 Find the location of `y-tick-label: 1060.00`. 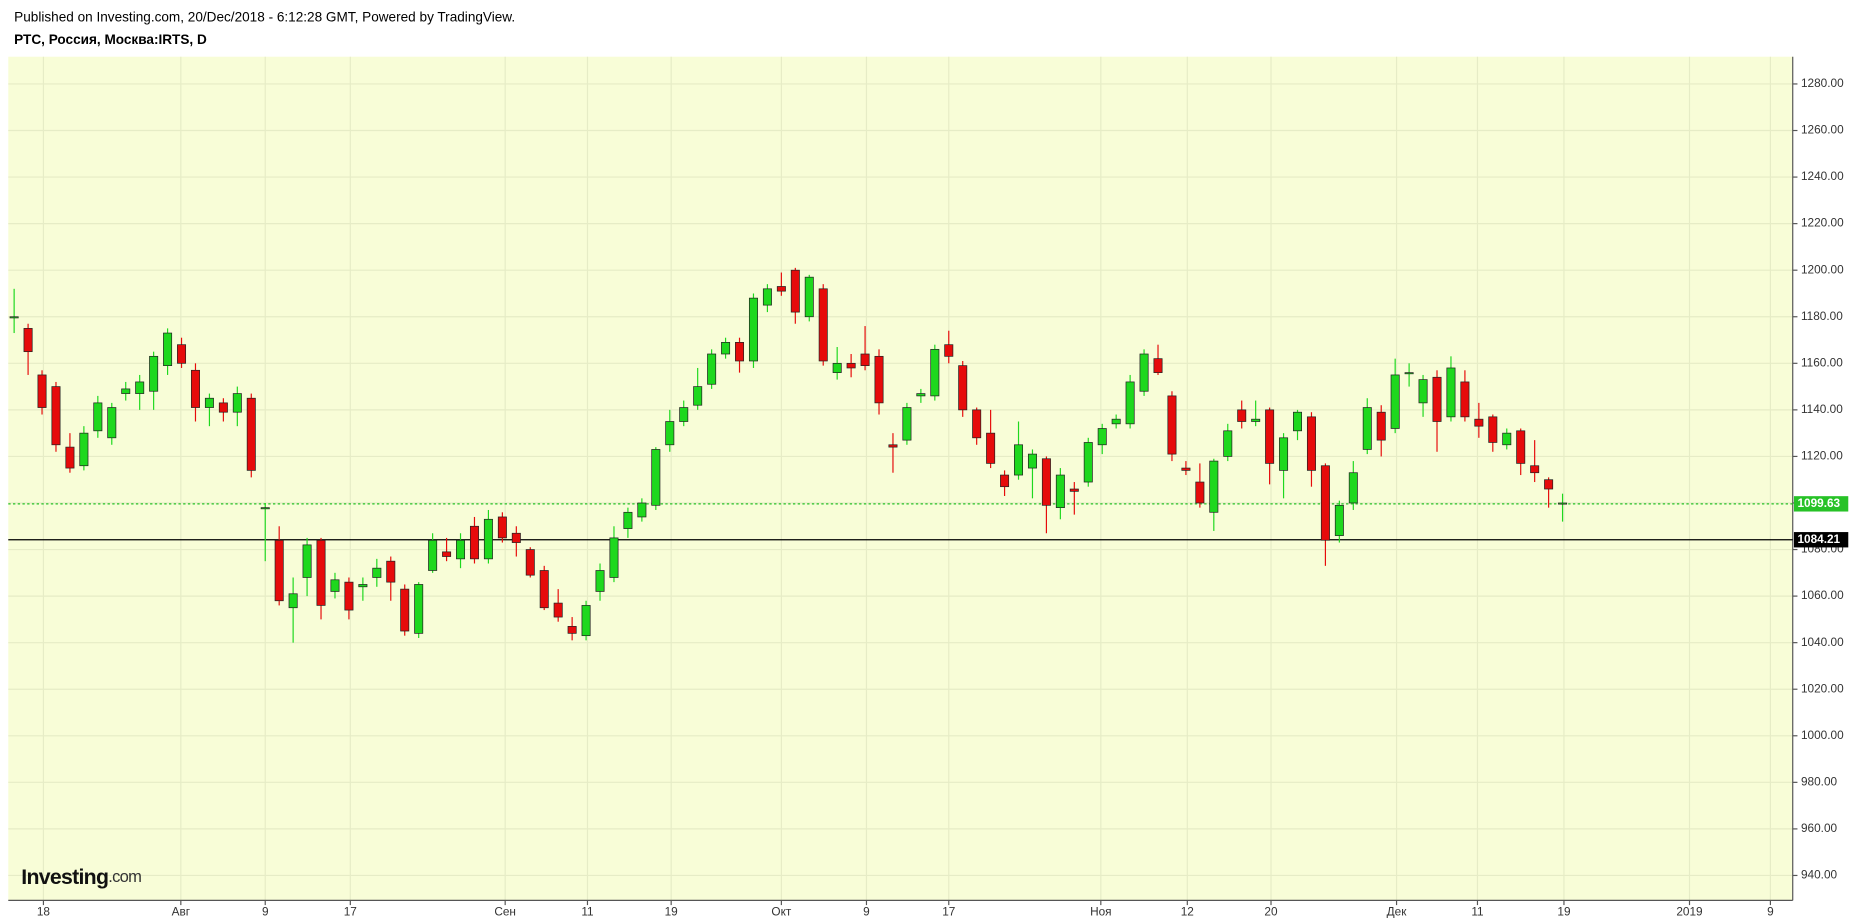

y-tick-label: 1060.00 is located at coordinates (1822, 595).